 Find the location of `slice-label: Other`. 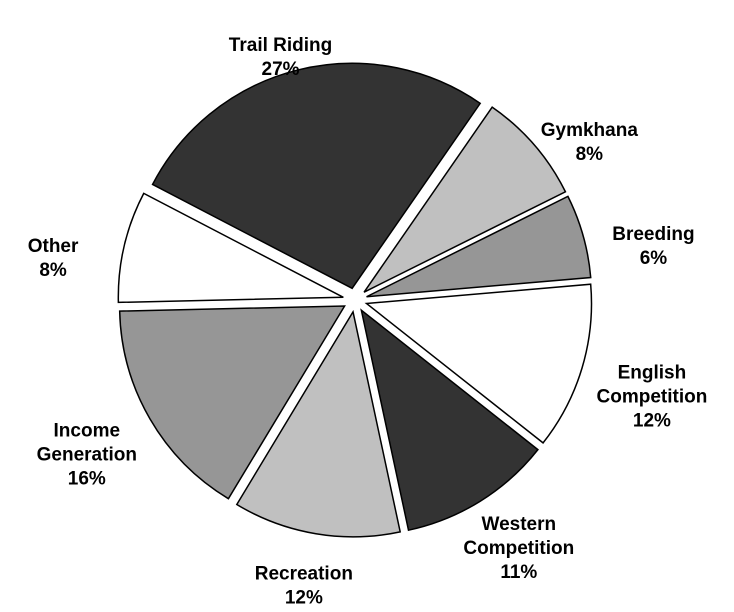

slice-label: Other is located at coordinates (53, 246).